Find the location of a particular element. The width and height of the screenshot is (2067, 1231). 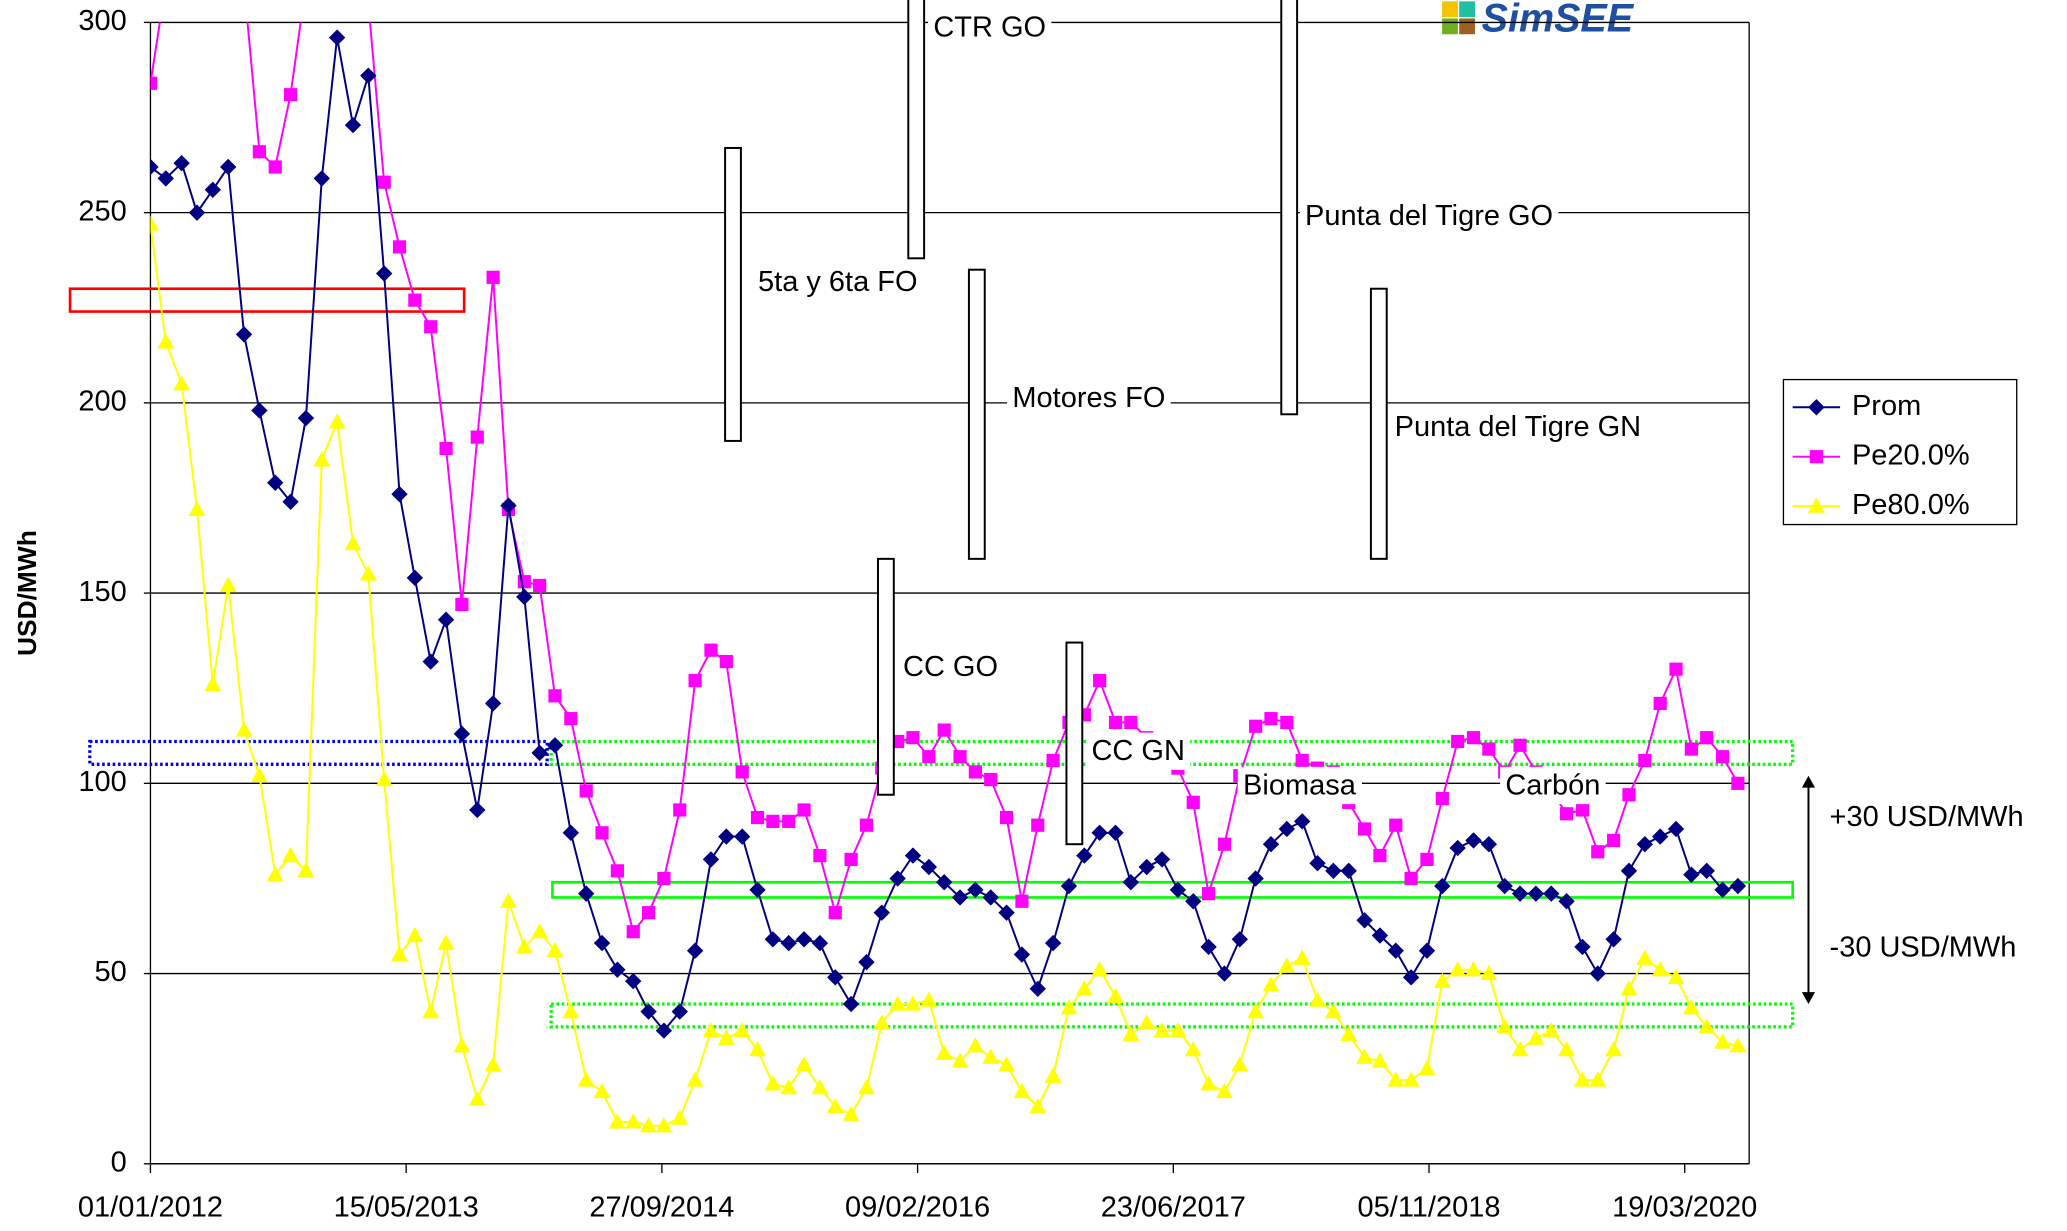

y-tick-label: 250 is located at coordinates (102, 211).